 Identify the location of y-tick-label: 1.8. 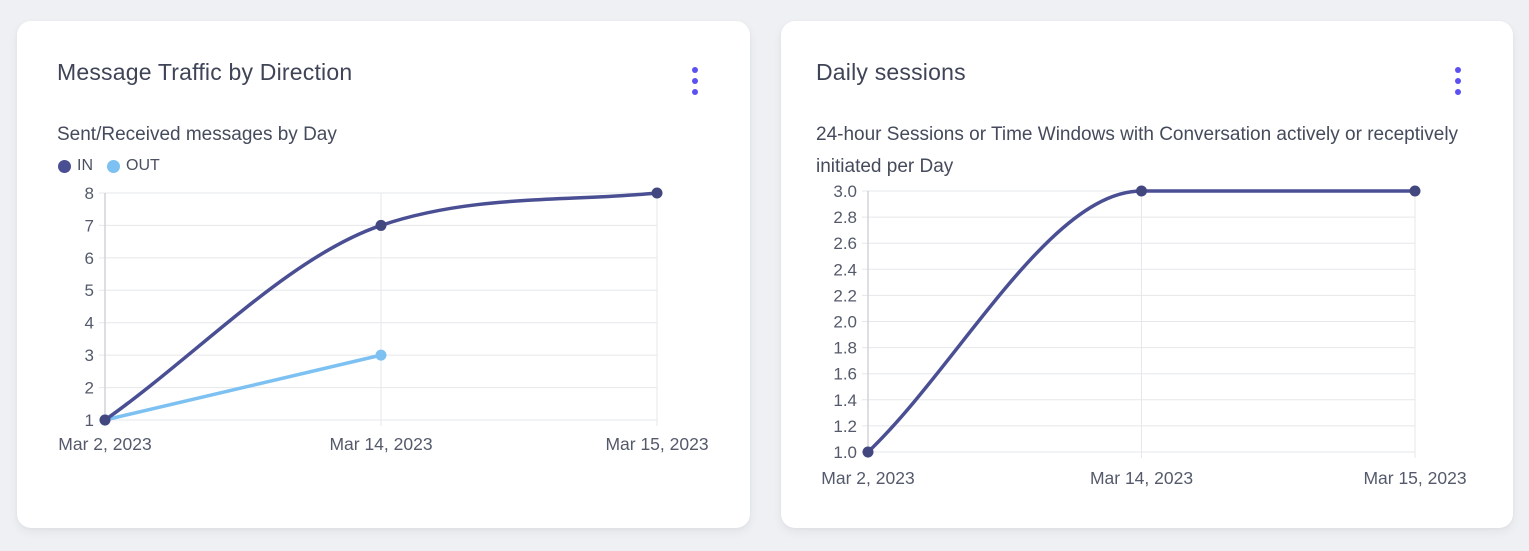
(845, 348).